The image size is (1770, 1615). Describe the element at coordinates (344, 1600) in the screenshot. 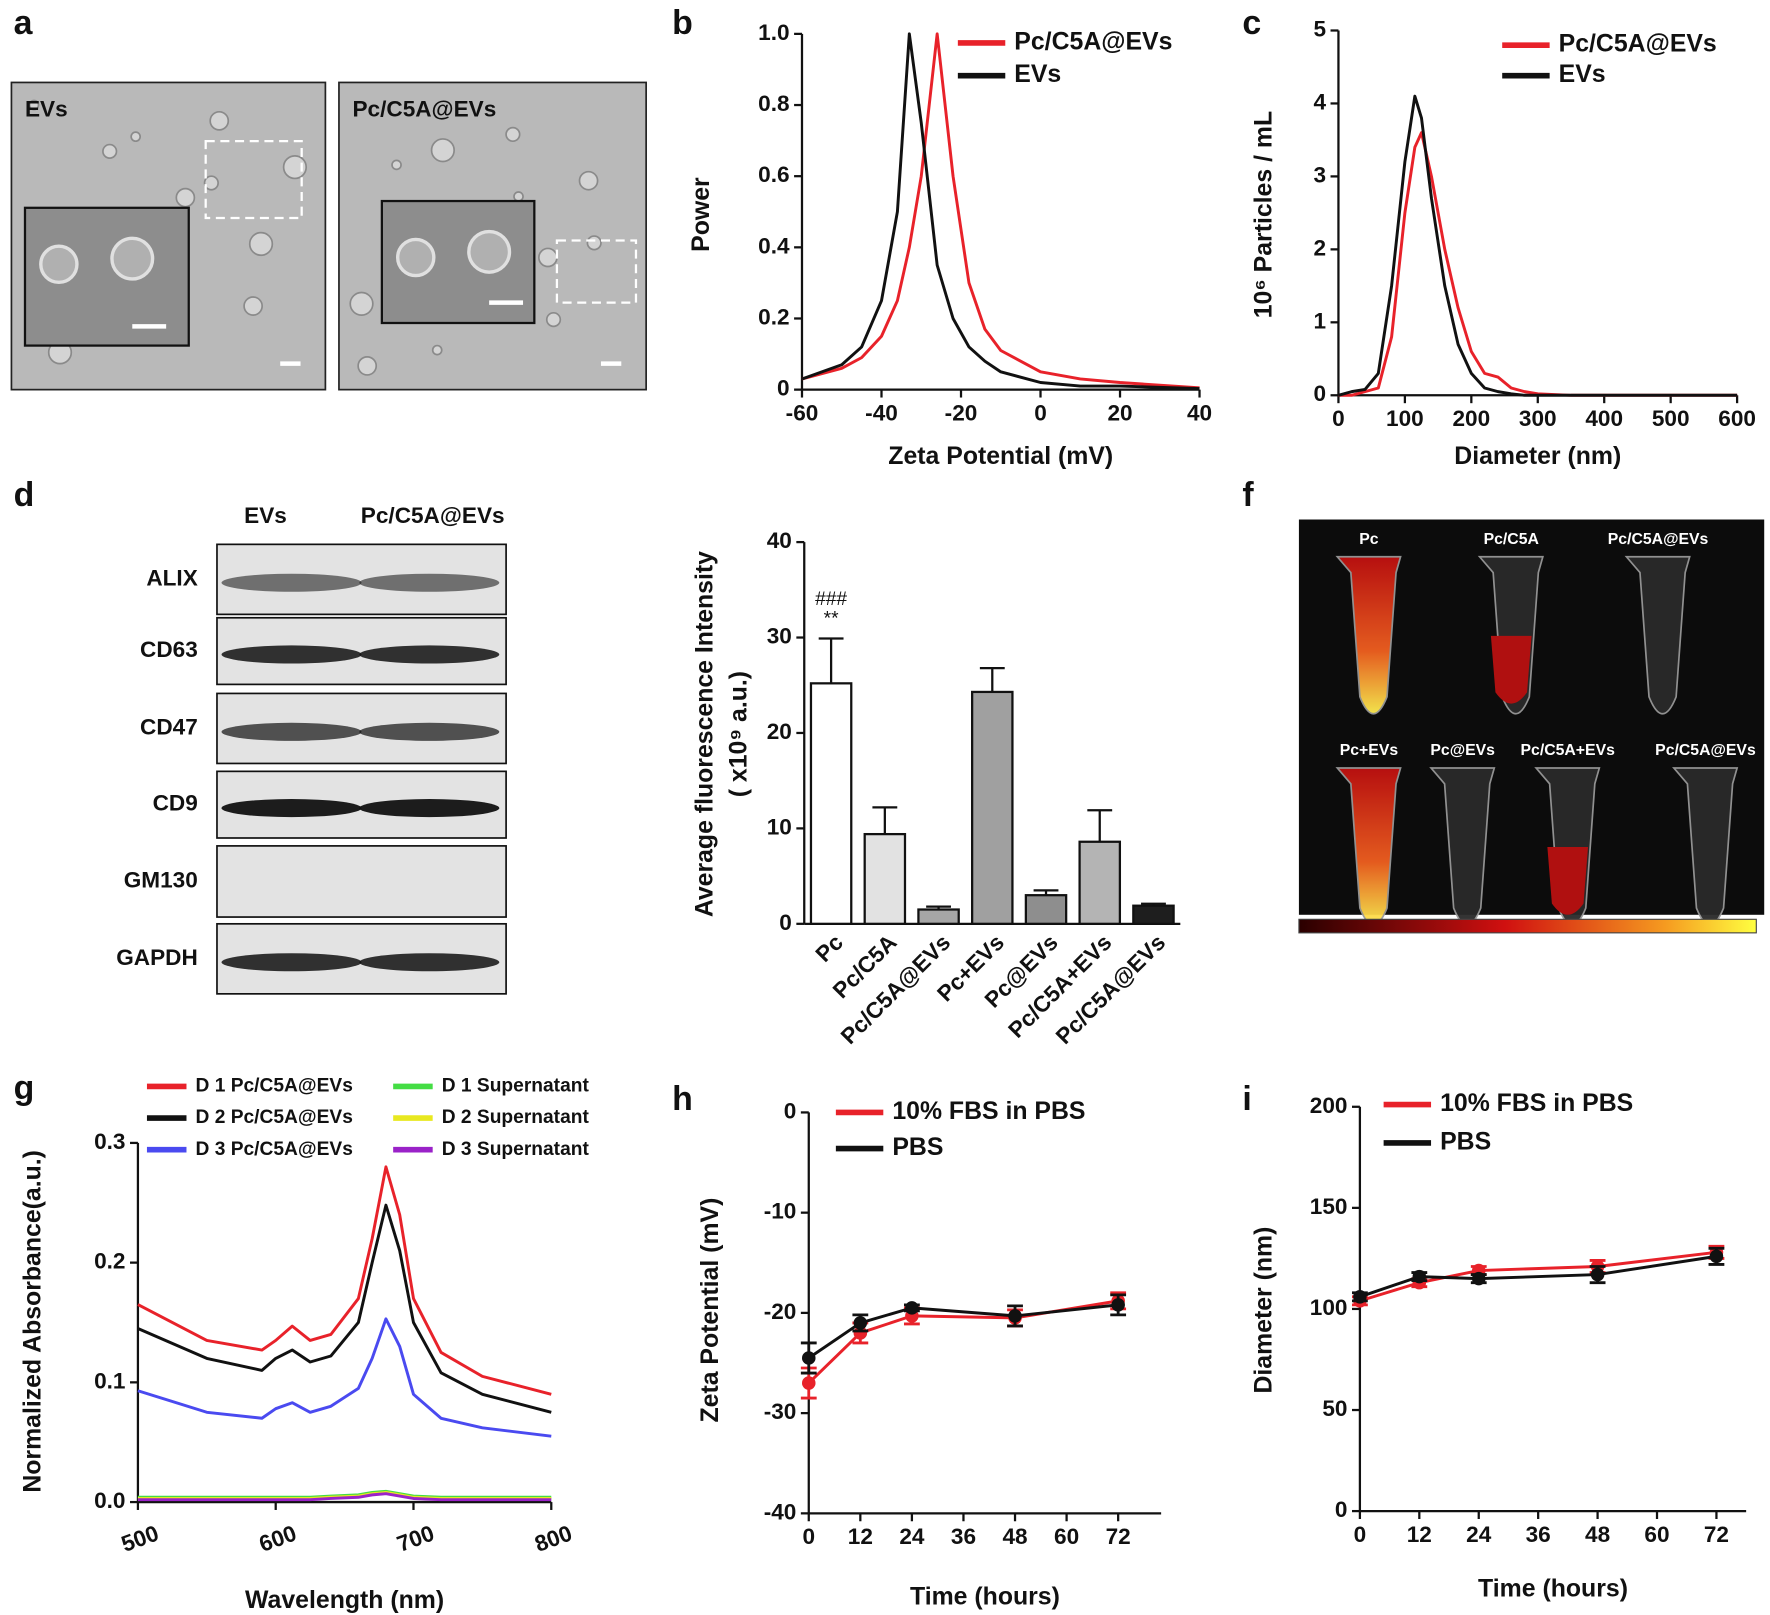

I see `x-axis-label: Wavelength (nm)` at that location.